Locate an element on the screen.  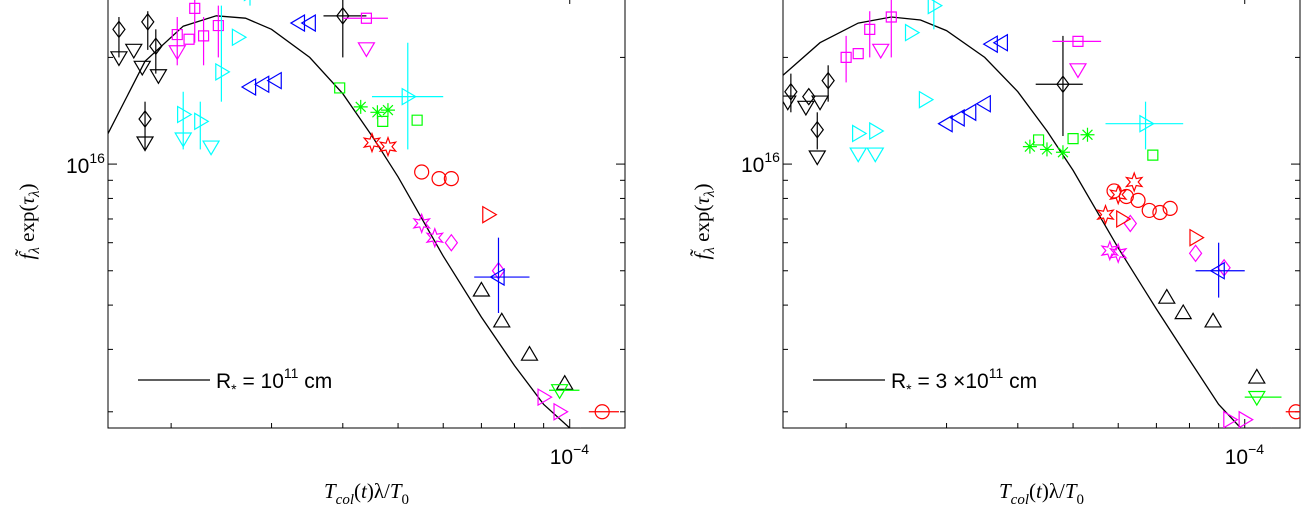
y-axis-label: f̃λ exp(τλ) is located at coordinates (29, 222).